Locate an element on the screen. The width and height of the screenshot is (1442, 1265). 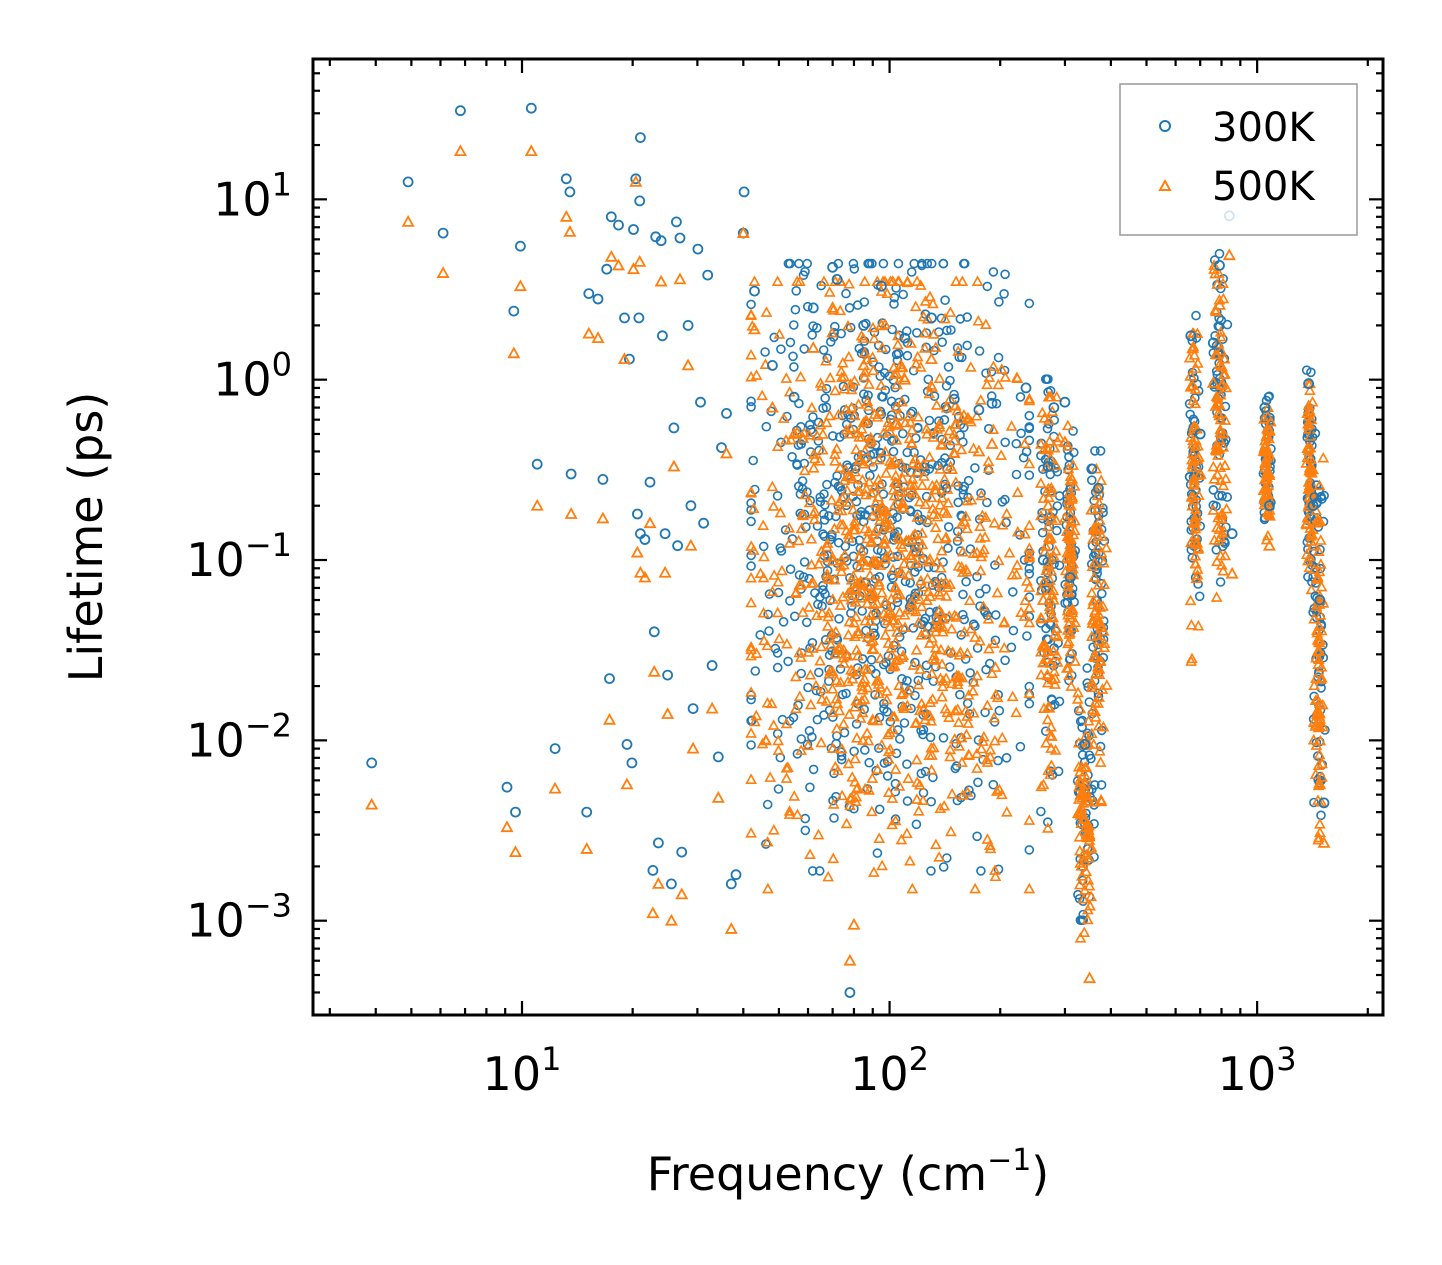
y-axis-title: Lifetime (ps) is located at coordinates (86, 537).